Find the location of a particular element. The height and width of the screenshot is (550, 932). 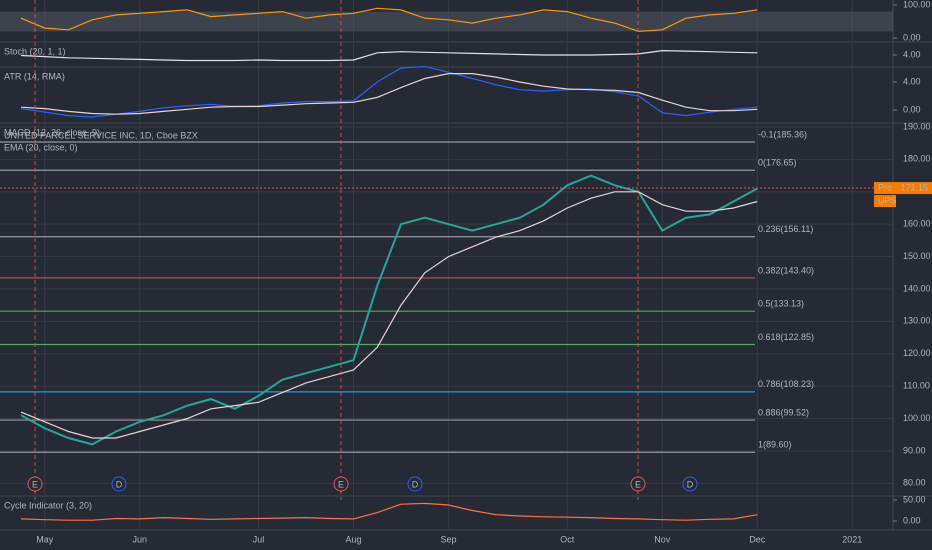

fib-label: -0.1(185.36) is located at coordinates (782, 134).